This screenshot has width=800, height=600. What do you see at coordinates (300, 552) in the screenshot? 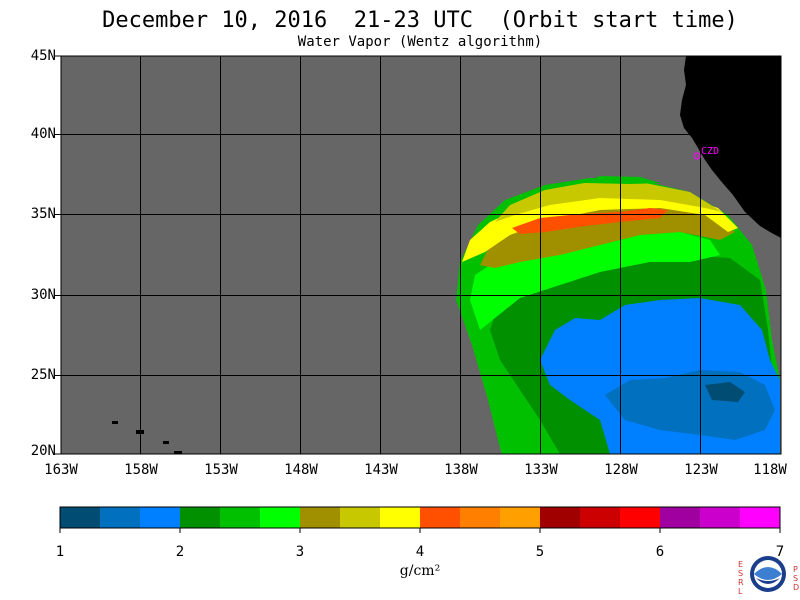
I see `colorbar-label-3: 3` at bounding box center [300, 552].